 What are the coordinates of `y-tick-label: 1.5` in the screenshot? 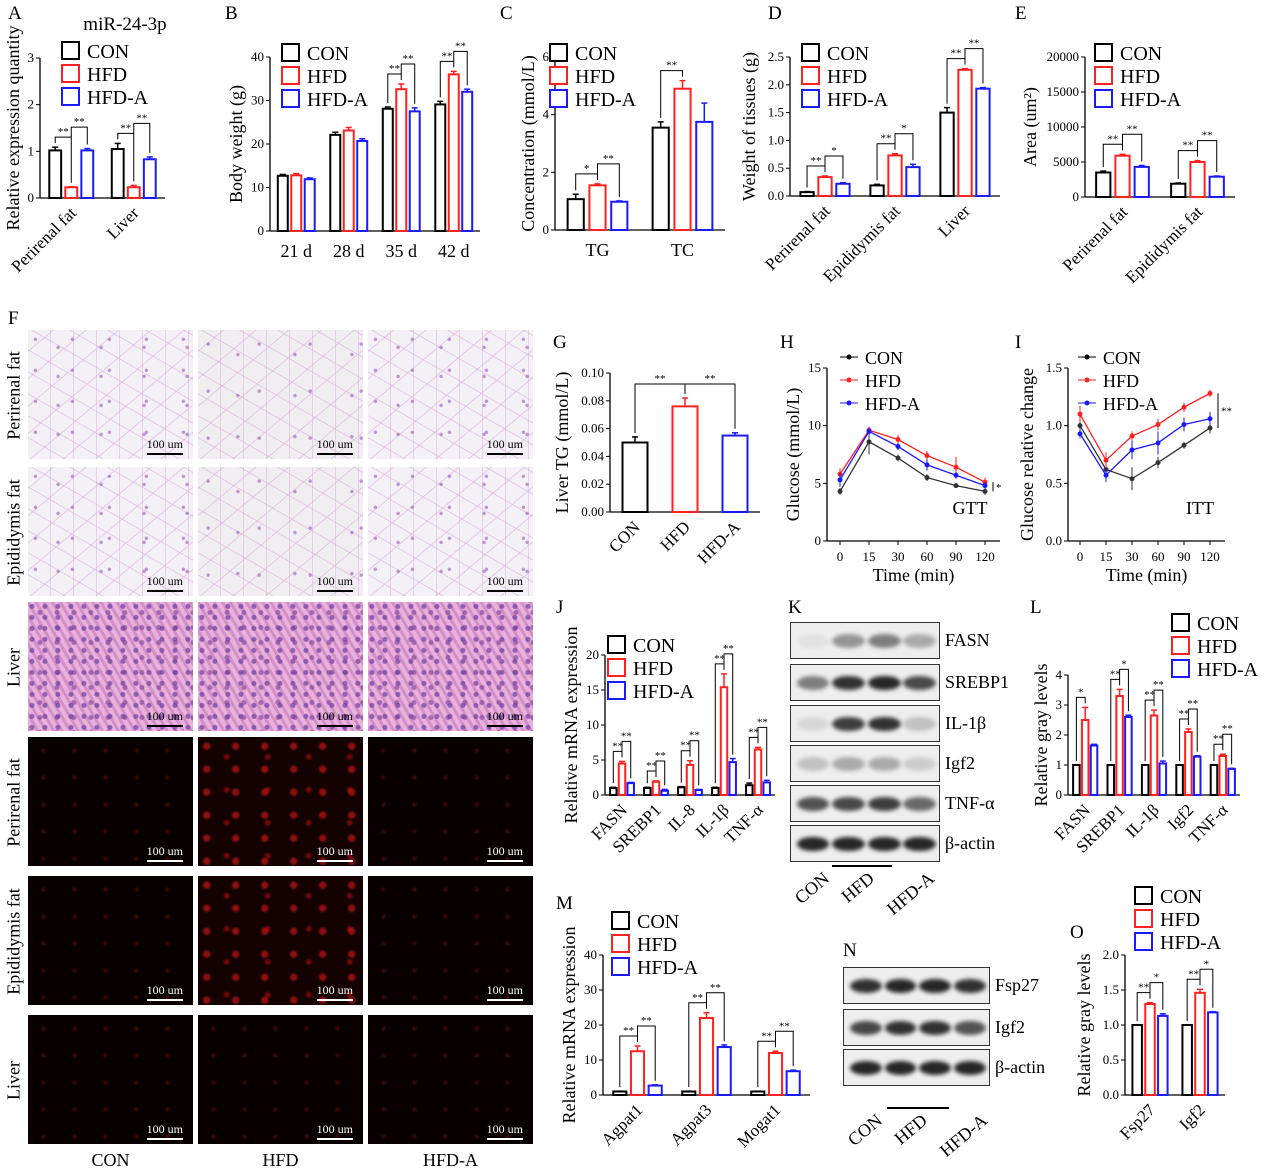 It's located at (1054, 367).